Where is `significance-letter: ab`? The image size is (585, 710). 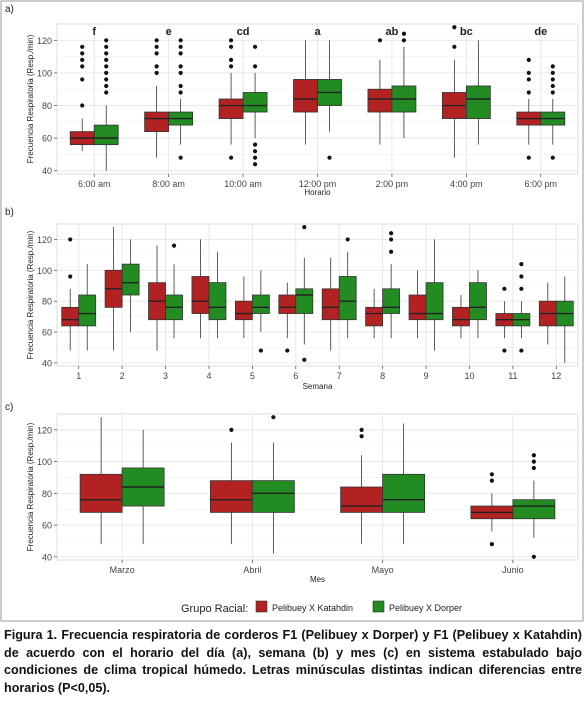 significance-letter: ab is located at coordinates (392, 32).